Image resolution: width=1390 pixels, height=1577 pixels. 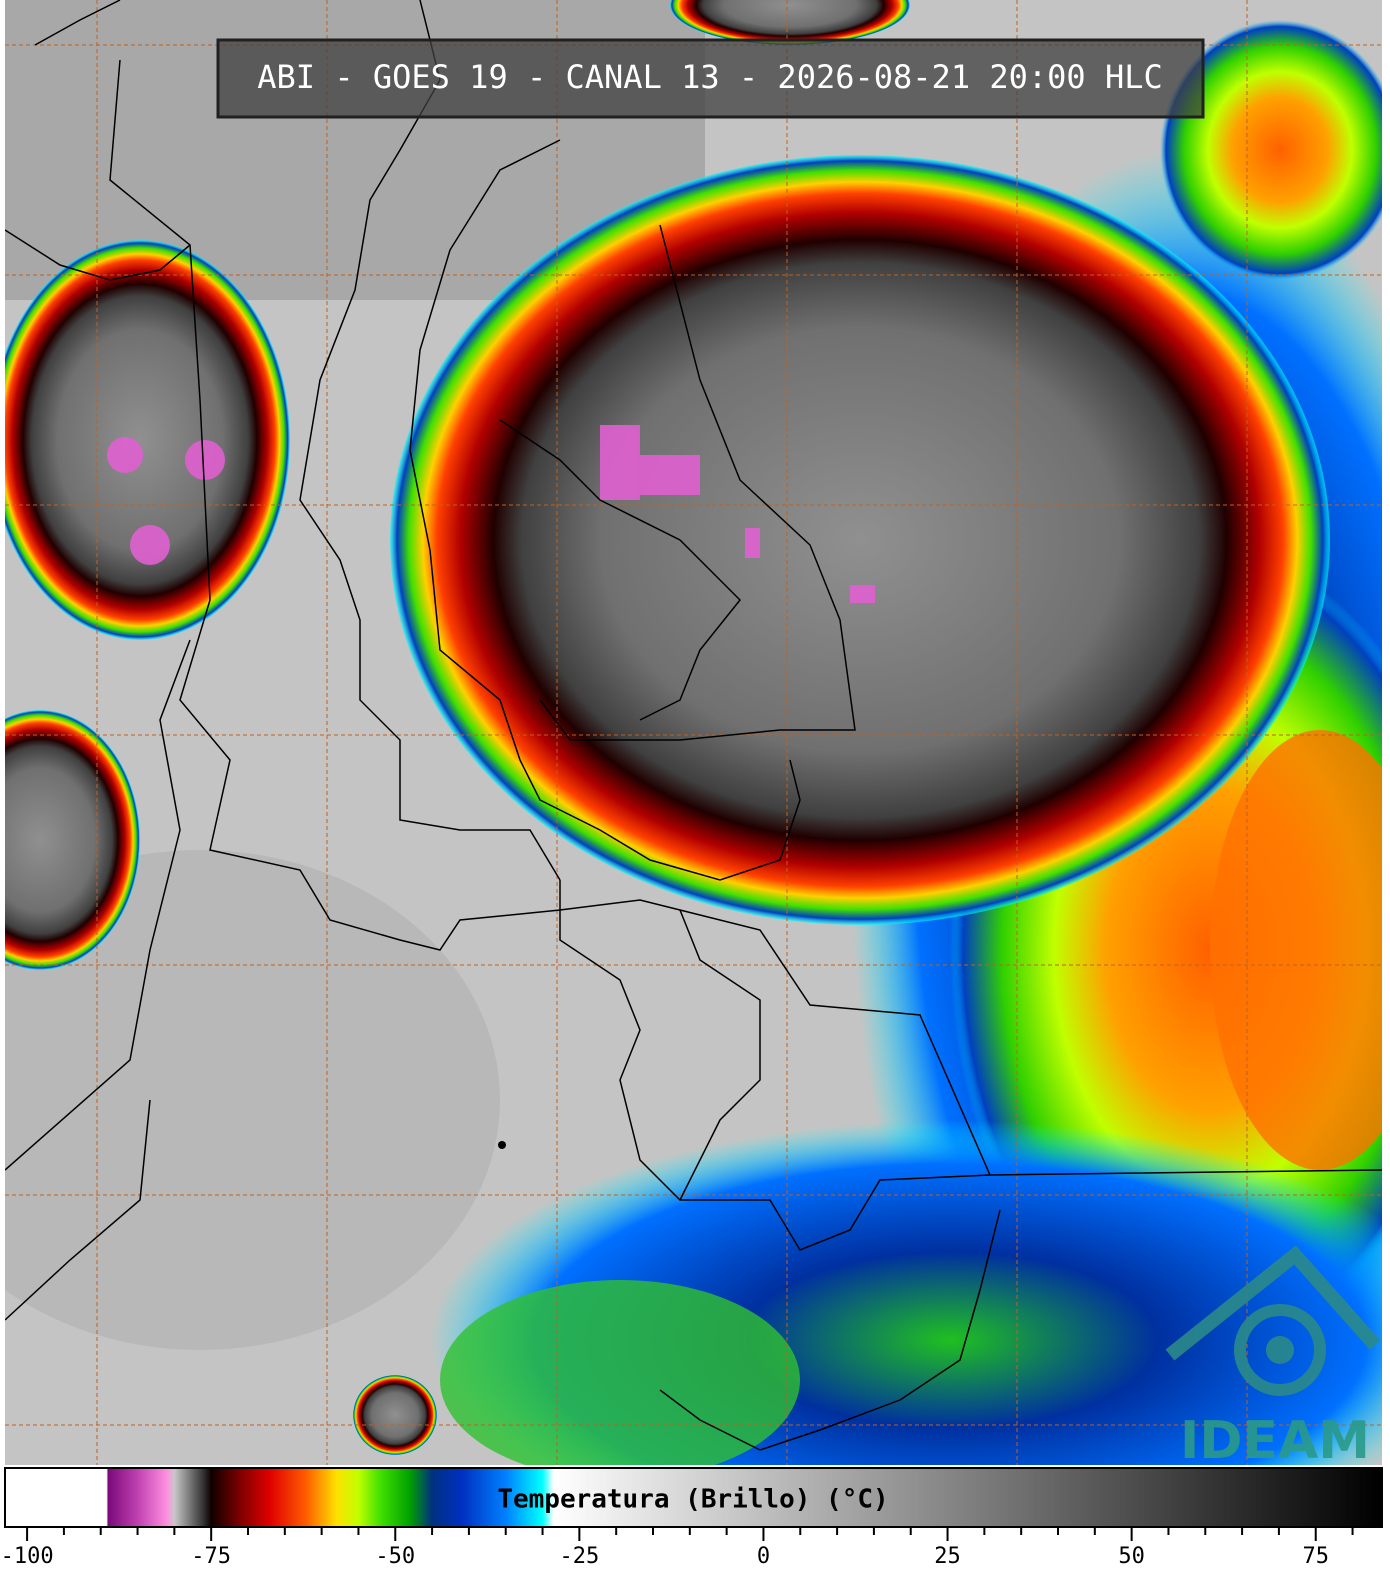 What do you see at coordinates (27, 1556) in the screenshot?
I see `tick-label: -100` at bounding box center [27, 1556].